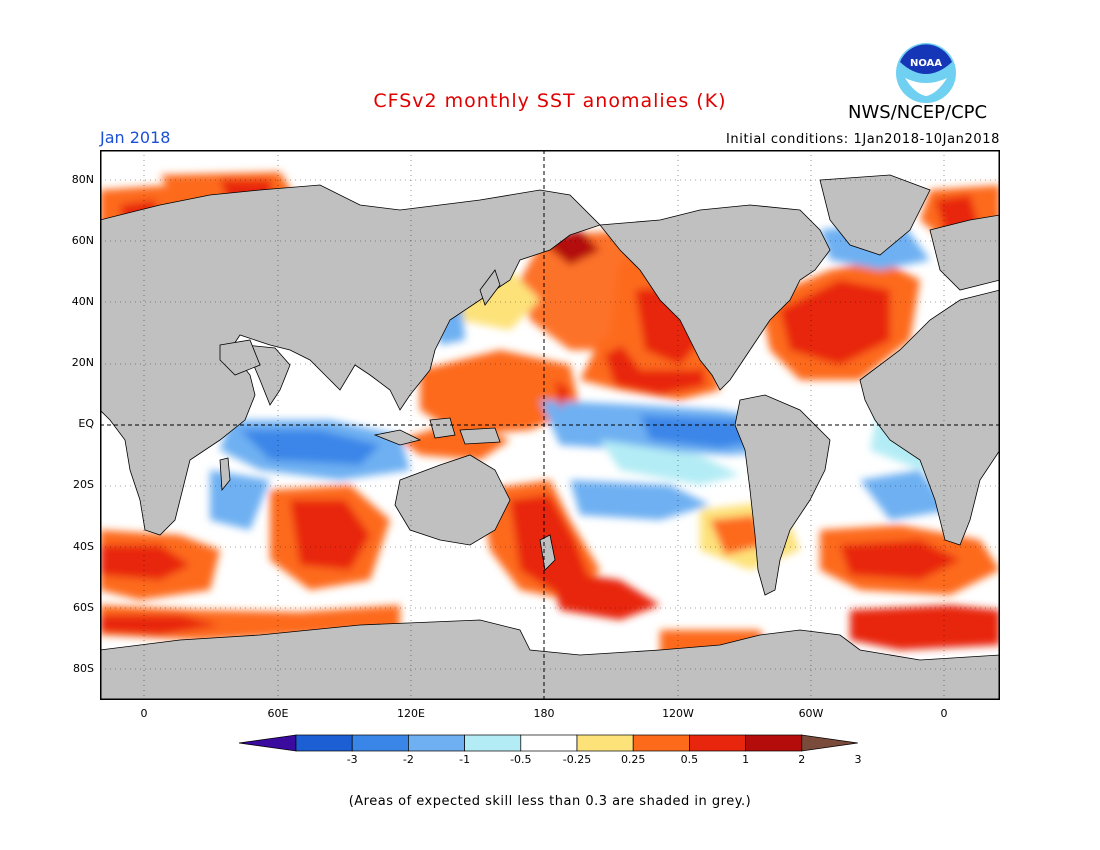 This screenshot has width=1100, height=850. I want to click on colorbar-tick-label: 3, so click(858, 759).